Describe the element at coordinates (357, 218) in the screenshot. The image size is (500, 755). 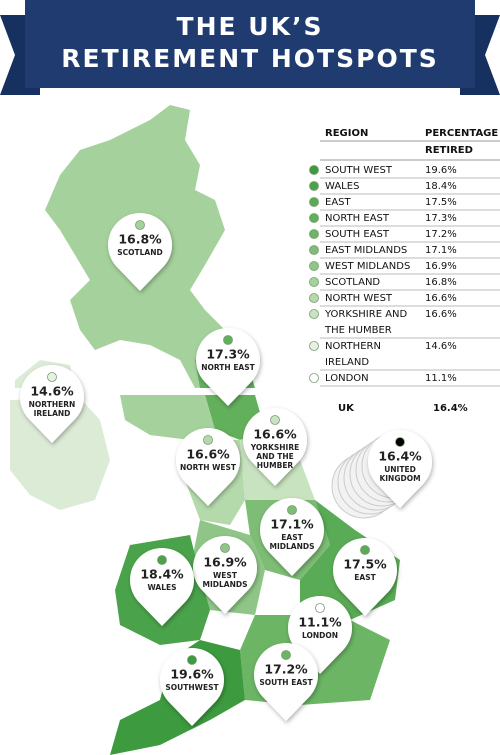
I see `region-name: NORTH EAST` at that location.